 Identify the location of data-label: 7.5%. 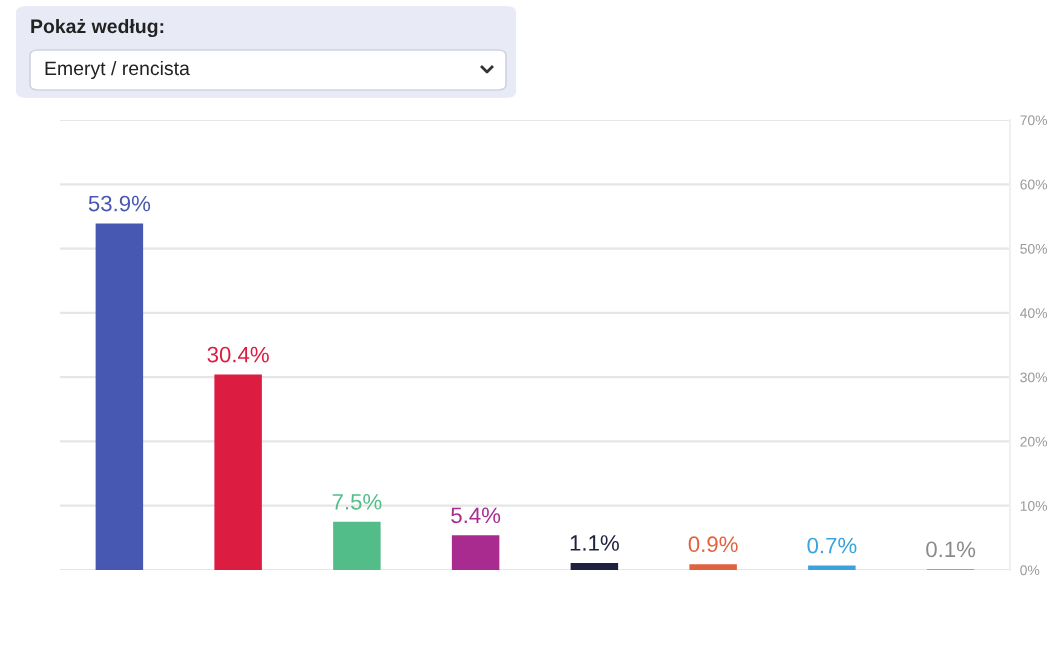
(357, 502).